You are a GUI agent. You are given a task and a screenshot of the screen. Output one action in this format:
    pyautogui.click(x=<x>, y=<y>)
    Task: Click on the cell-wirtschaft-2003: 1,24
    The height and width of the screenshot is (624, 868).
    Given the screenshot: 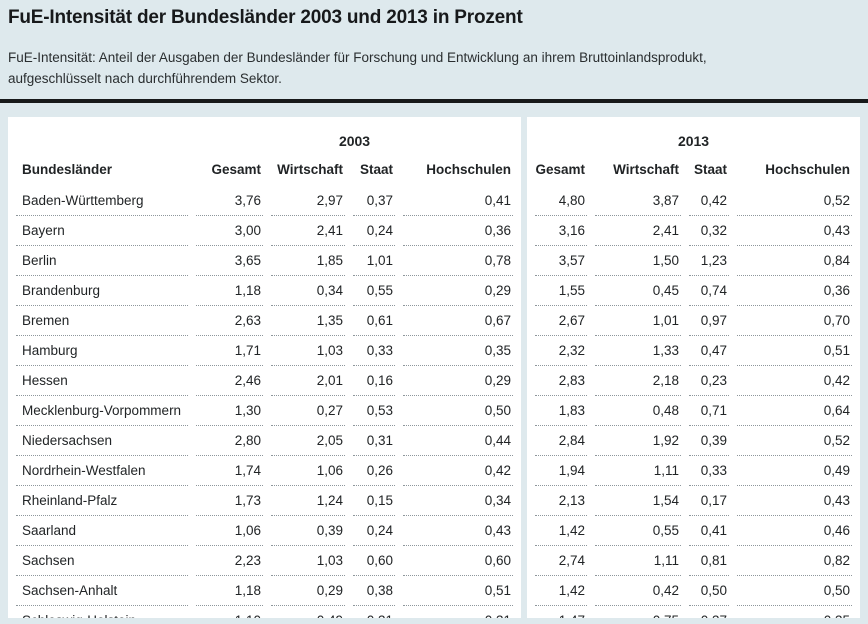 What is the action you would take?
    pyautogui.click(x=308, y=501)
    